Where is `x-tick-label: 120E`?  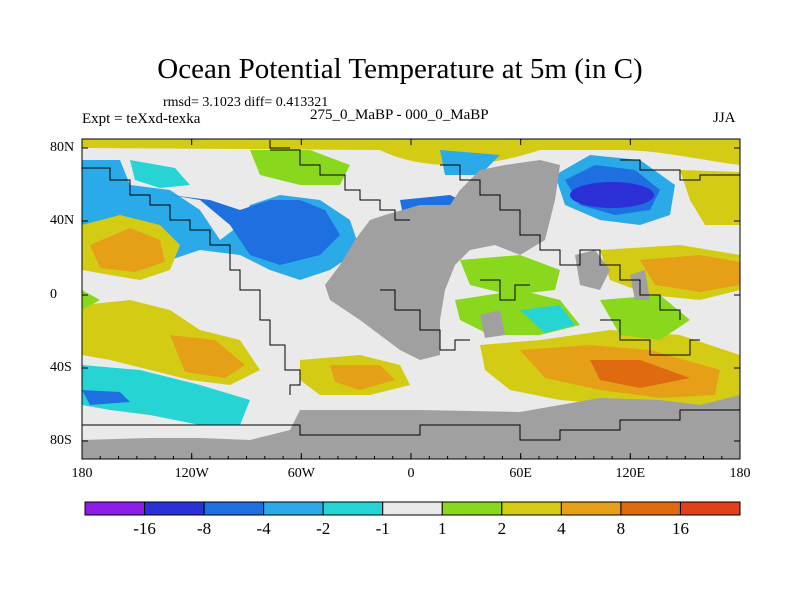 x-tick-label: 120E is located at coordinates (630, 473).